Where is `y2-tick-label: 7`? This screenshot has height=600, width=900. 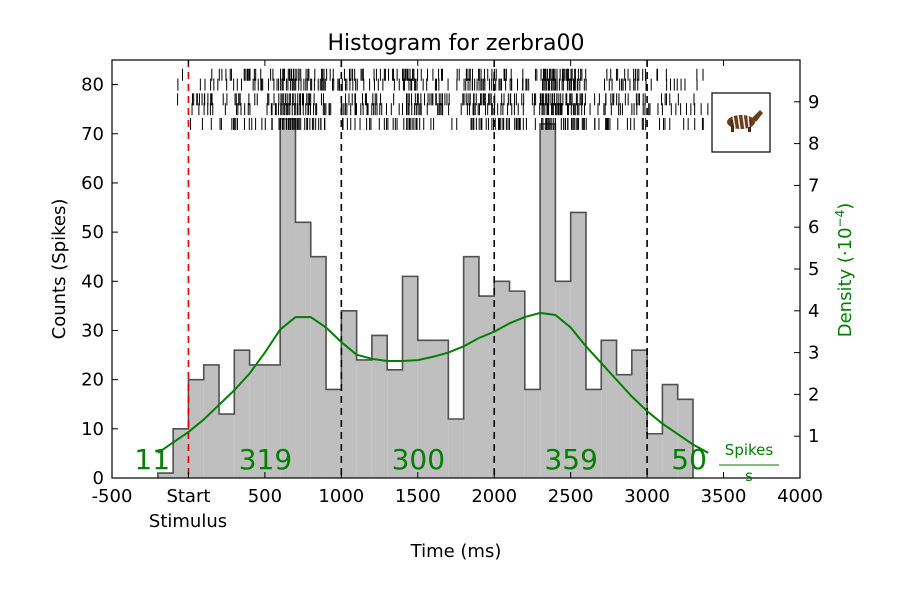
y2-tick-label: 7 is located at coordinates (813, 185).